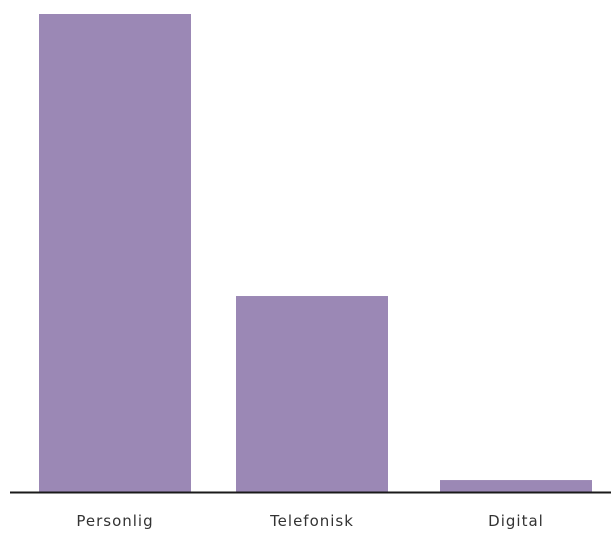  I want to click on category-label-telefonisk: Telefonisk, so click(311, 521).